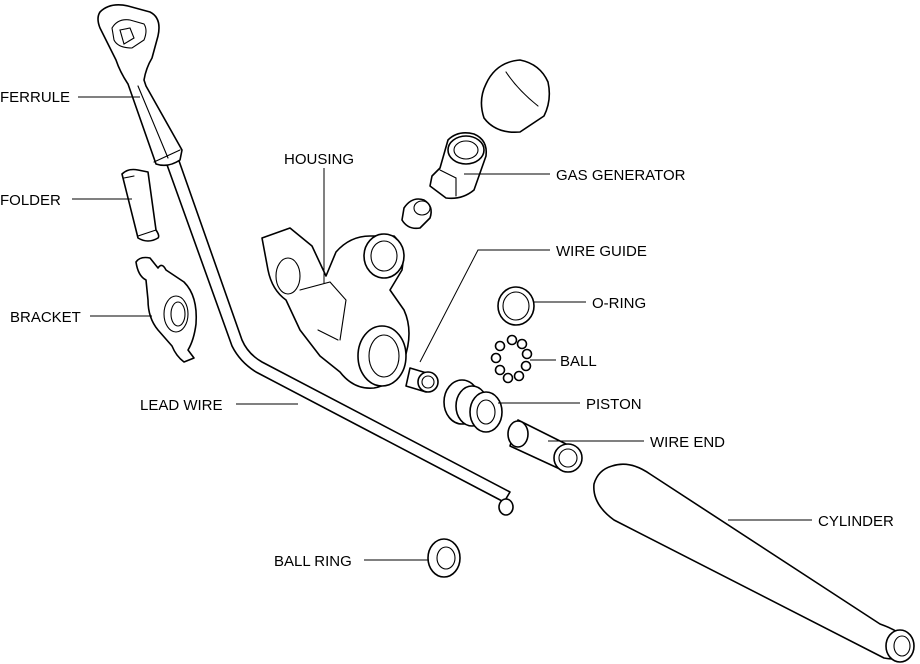  I want to click on collar, so click(416, 214).